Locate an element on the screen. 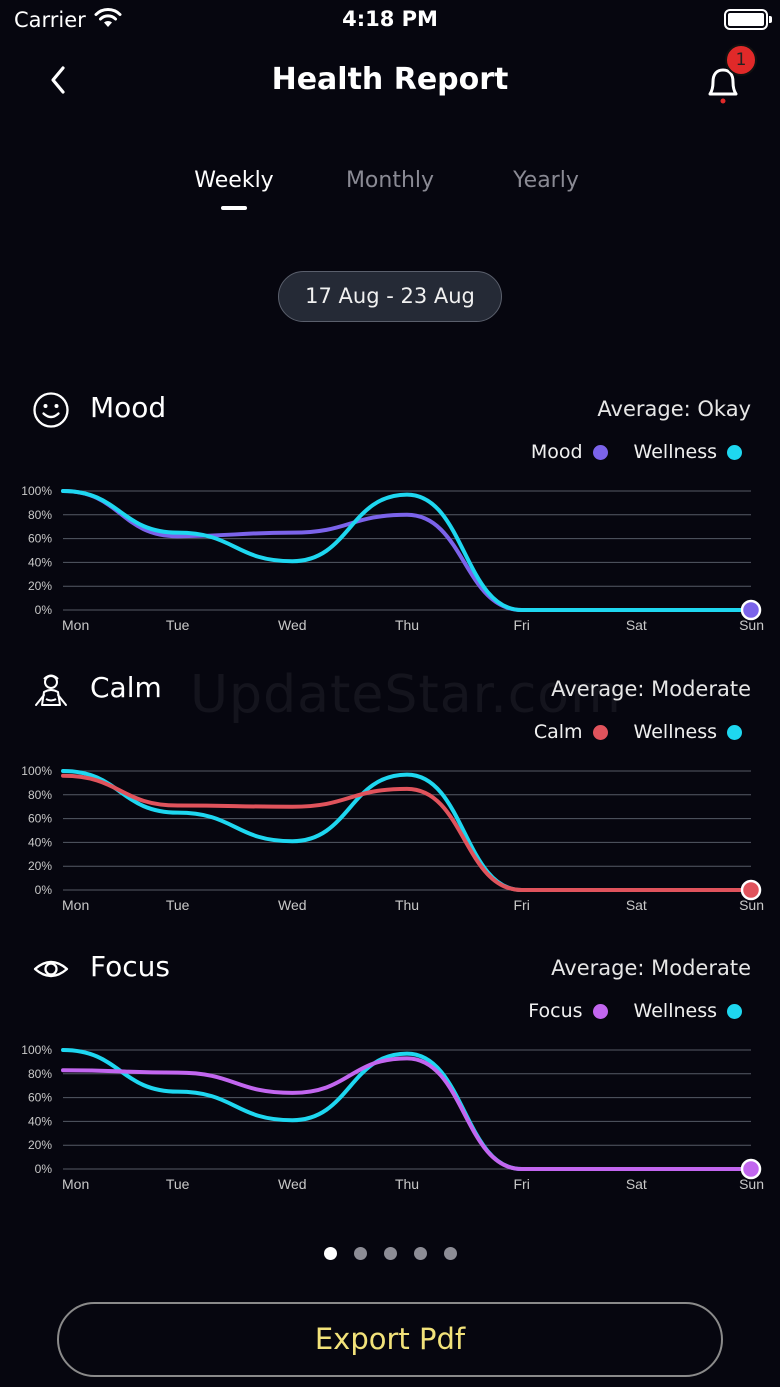 This screenshot has height=1387, width=780. section-title: Calm is located at coordinates (126, 687).